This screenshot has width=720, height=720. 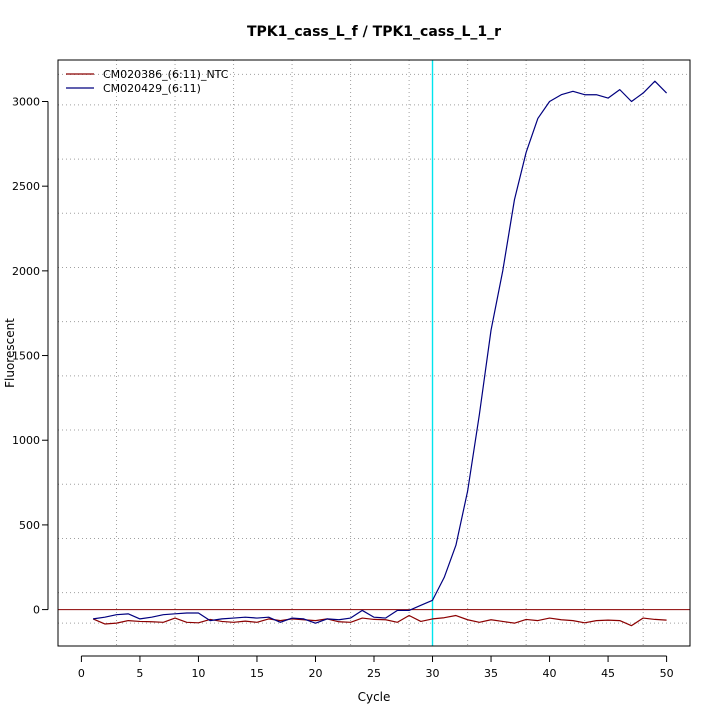 What do you see at coordinates (26, 271) in the screenshot?
I see `y-tick-label: 2000` at bounding box center [26, 271].